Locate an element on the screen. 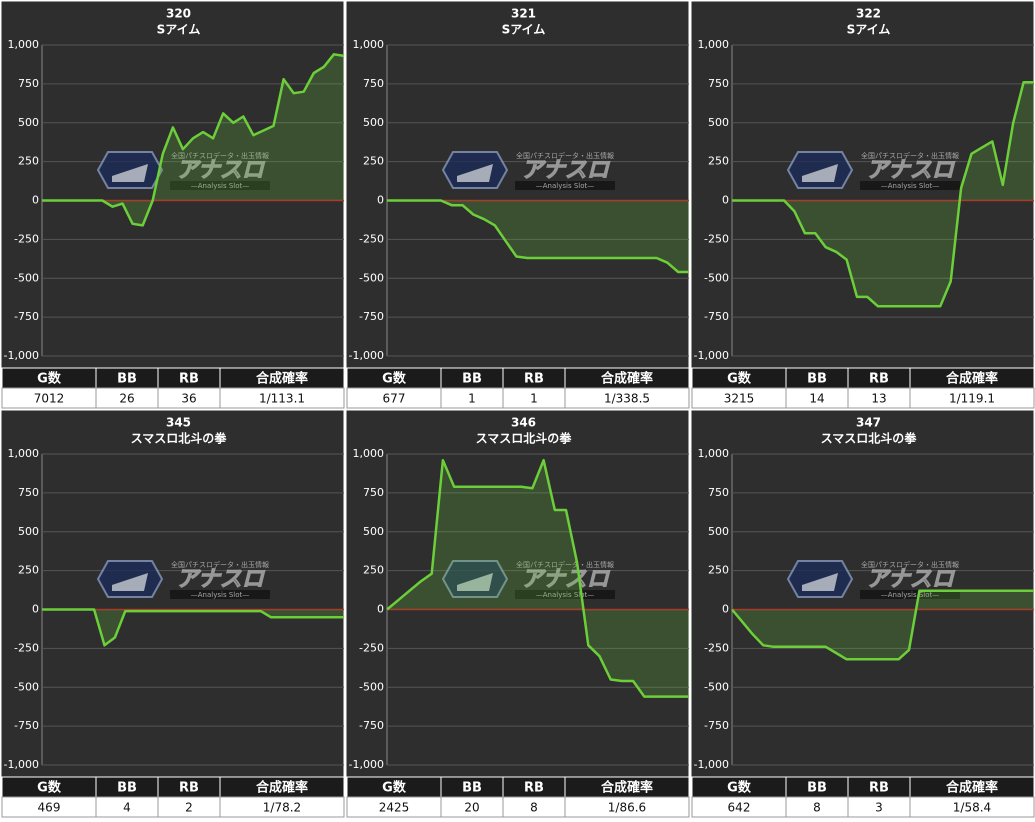 This screenshot has height=822, width=1035. table-value: 677 is located at coordinates (394, 399).